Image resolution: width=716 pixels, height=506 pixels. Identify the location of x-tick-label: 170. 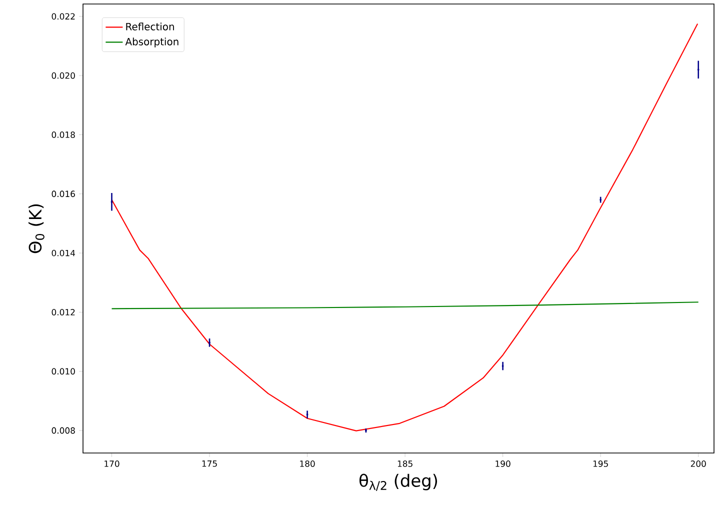
(112, 463).